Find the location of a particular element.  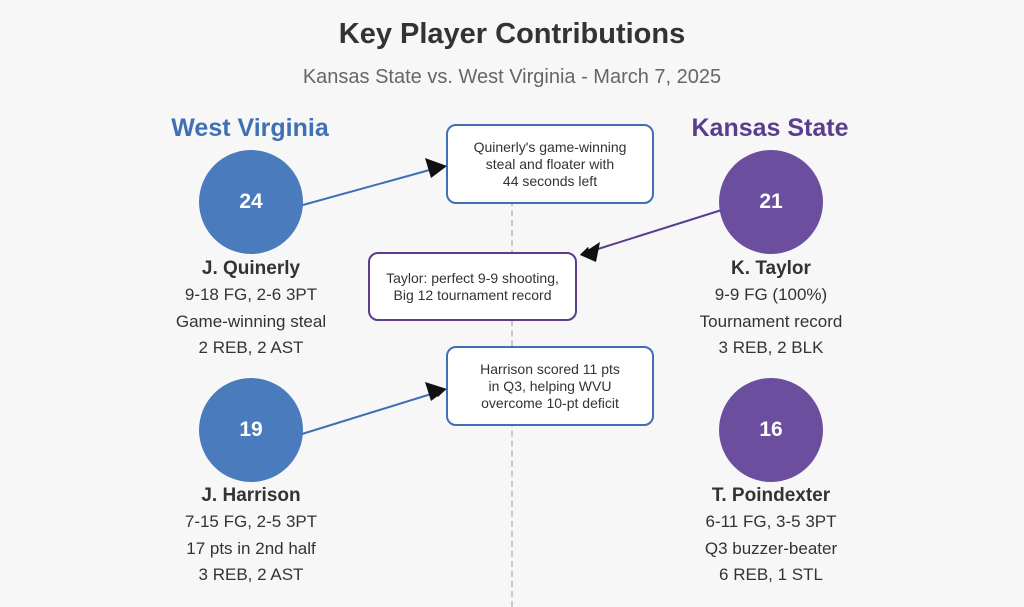

player-name: J. Quinerly is located at coordinates (251, 268).